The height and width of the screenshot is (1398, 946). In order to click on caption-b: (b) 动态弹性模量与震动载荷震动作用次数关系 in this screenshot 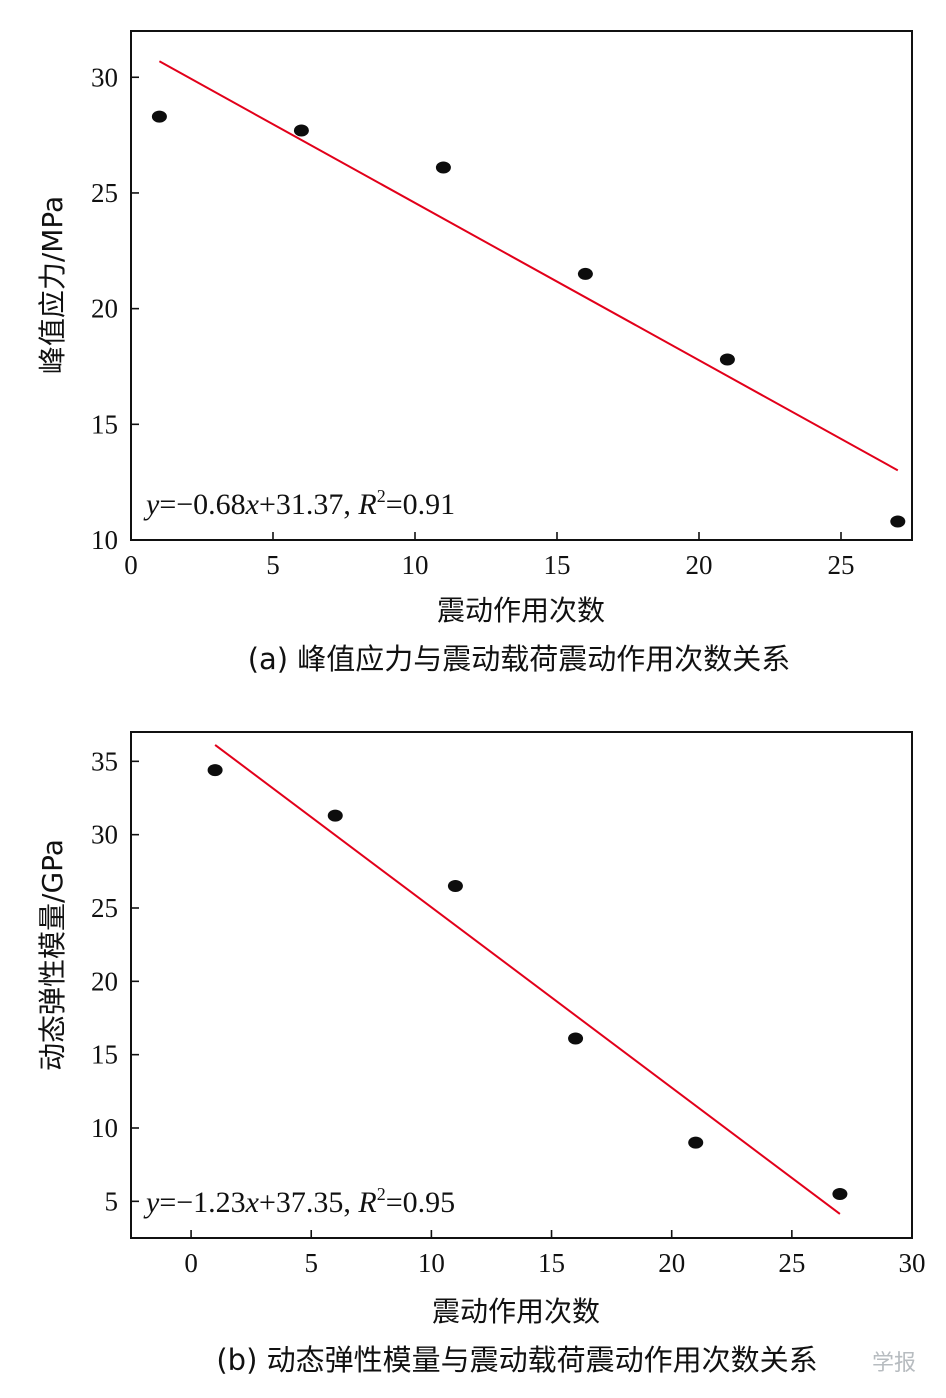, I will do `click(516, 1360)`.